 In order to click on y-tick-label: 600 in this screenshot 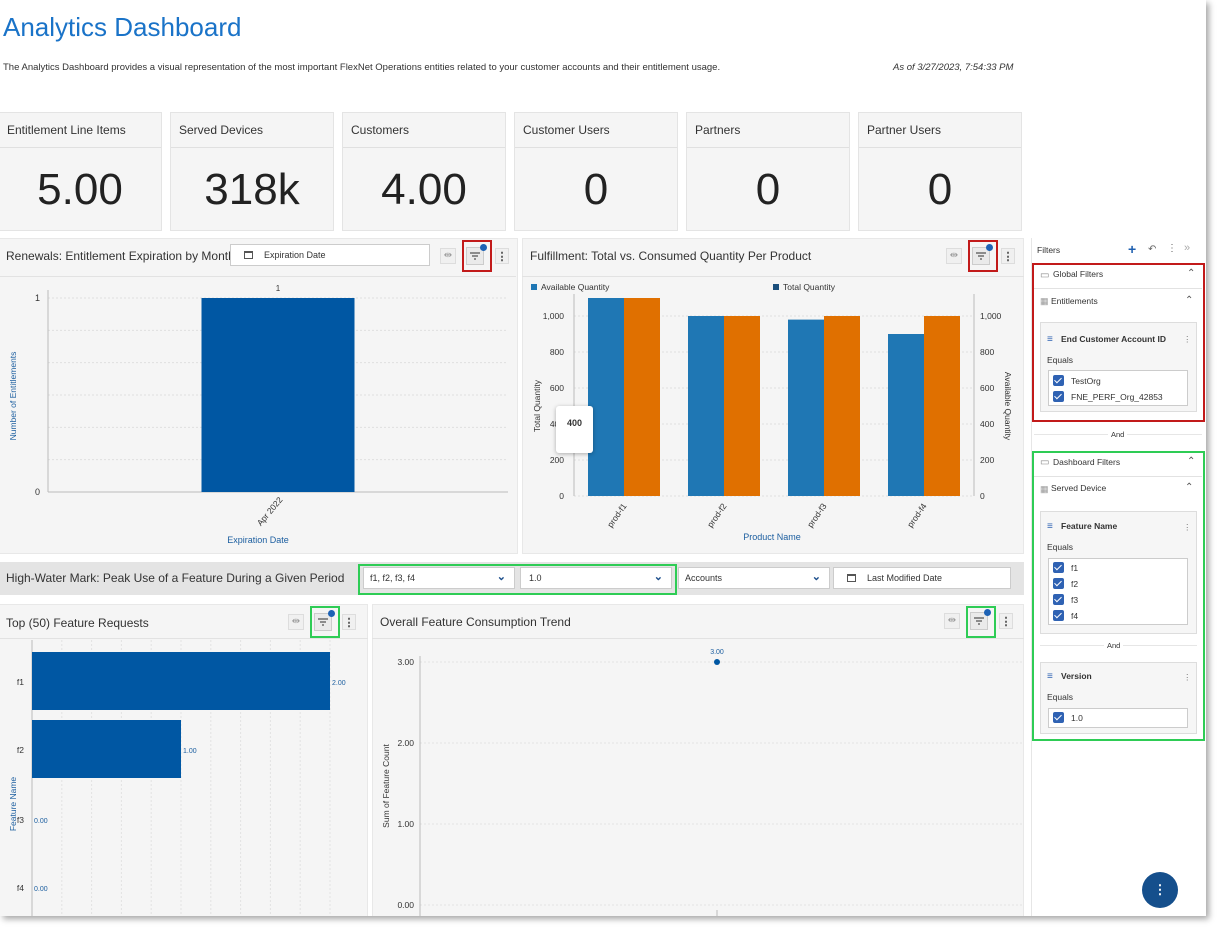, I will do `click(557, 388)`.